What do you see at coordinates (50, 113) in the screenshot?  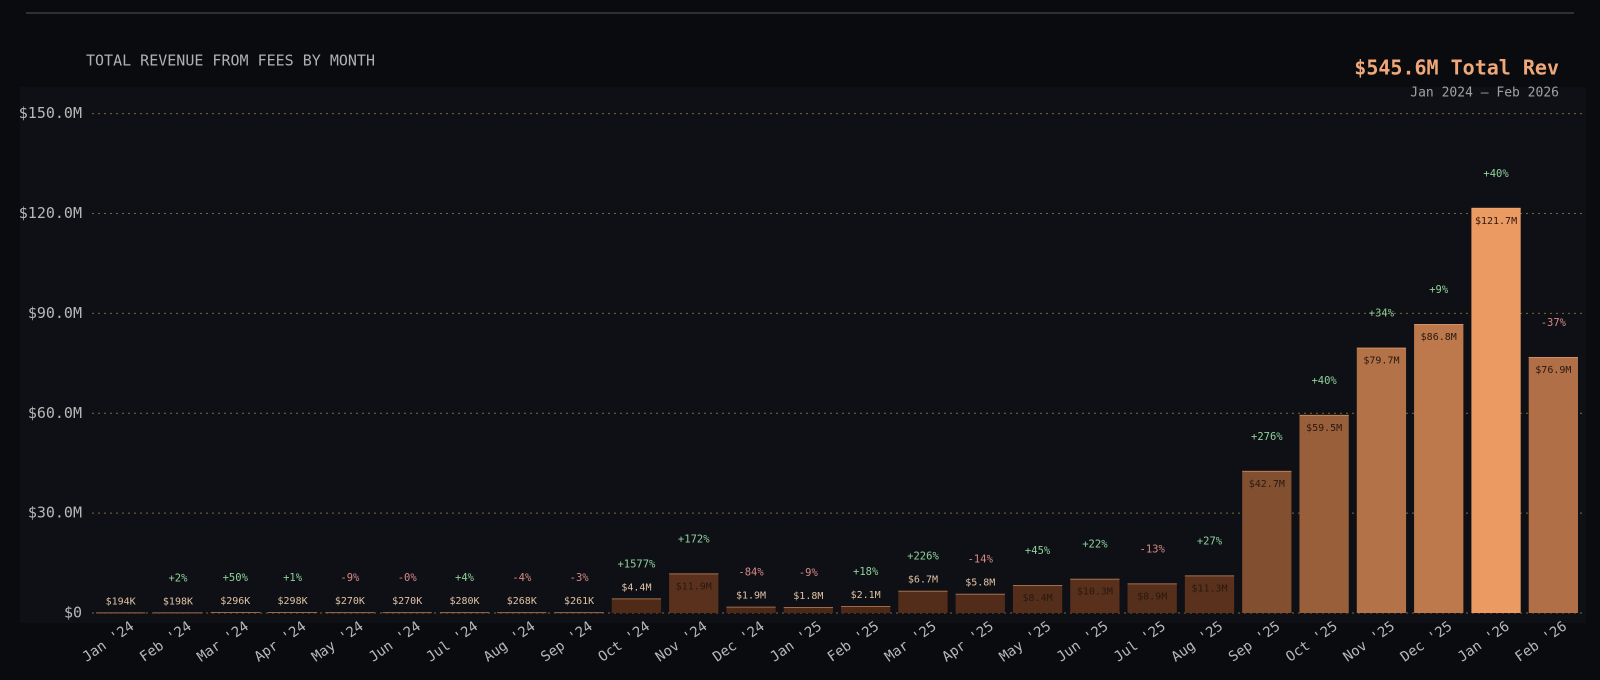 I see `y-tick-label: $150.0M` at bounding box center [50, 113].